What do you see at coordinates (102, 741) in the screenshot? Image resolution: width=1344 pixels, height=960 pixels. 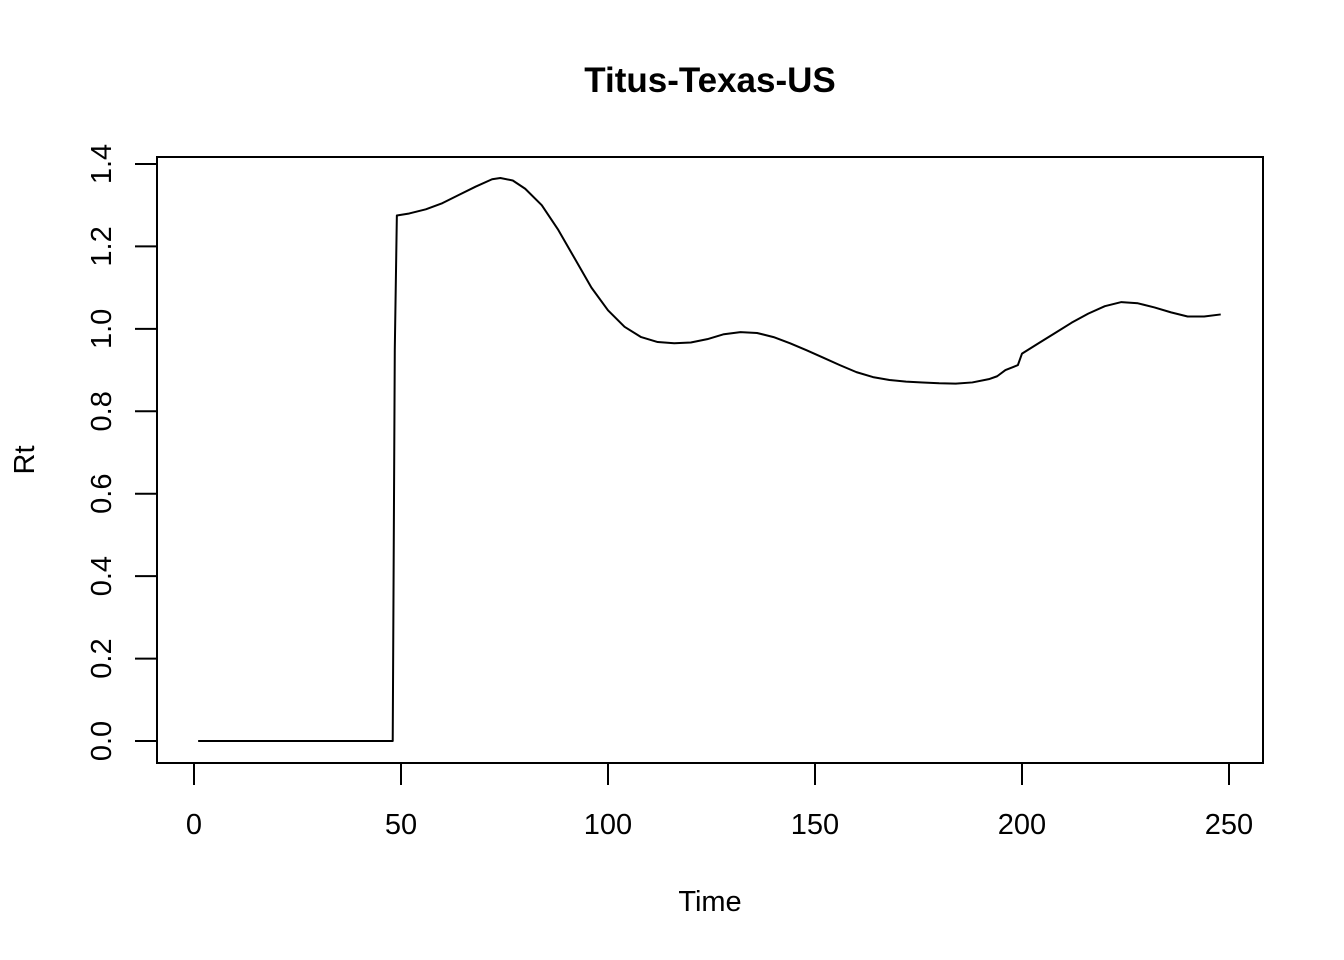 I see `y-tick-label: 0.0` at bounding box center [102, 741].